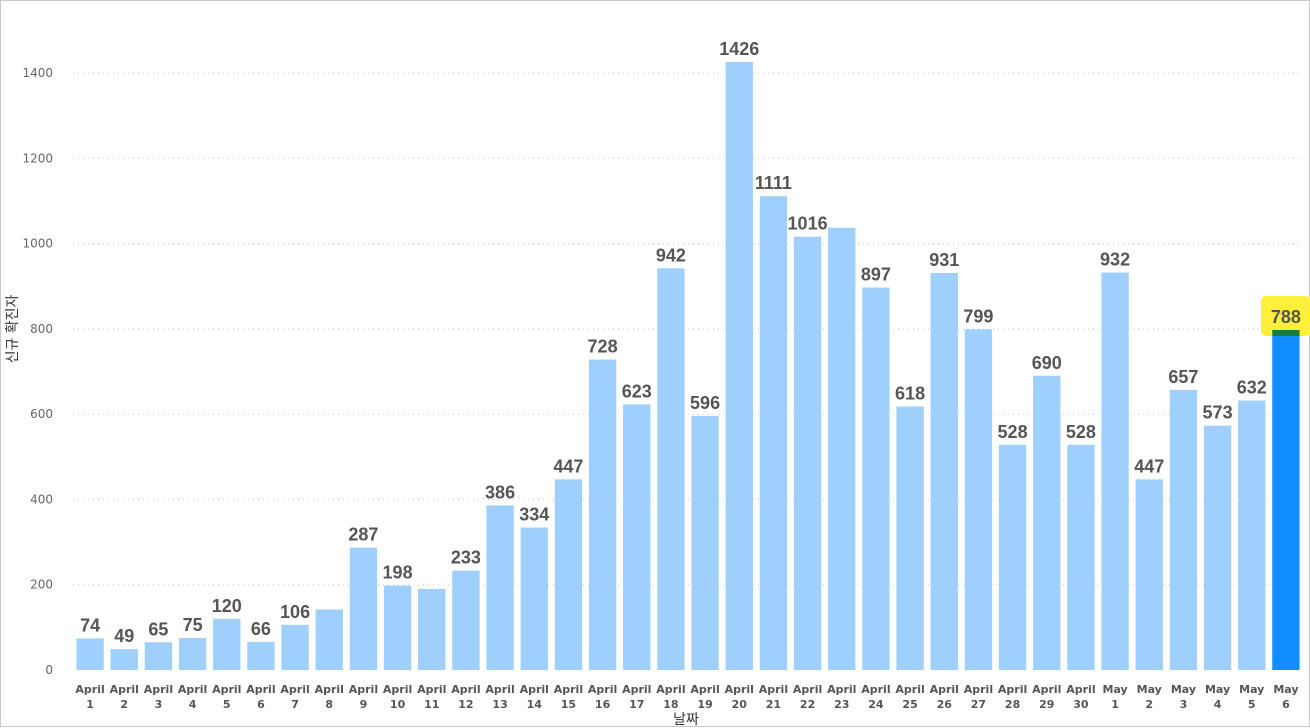 The width and height of the screenshot is (1310, 728). Describe the element at coordinates (465, 704) in the screenshot. I see `x-tick-day: 12` at that location.